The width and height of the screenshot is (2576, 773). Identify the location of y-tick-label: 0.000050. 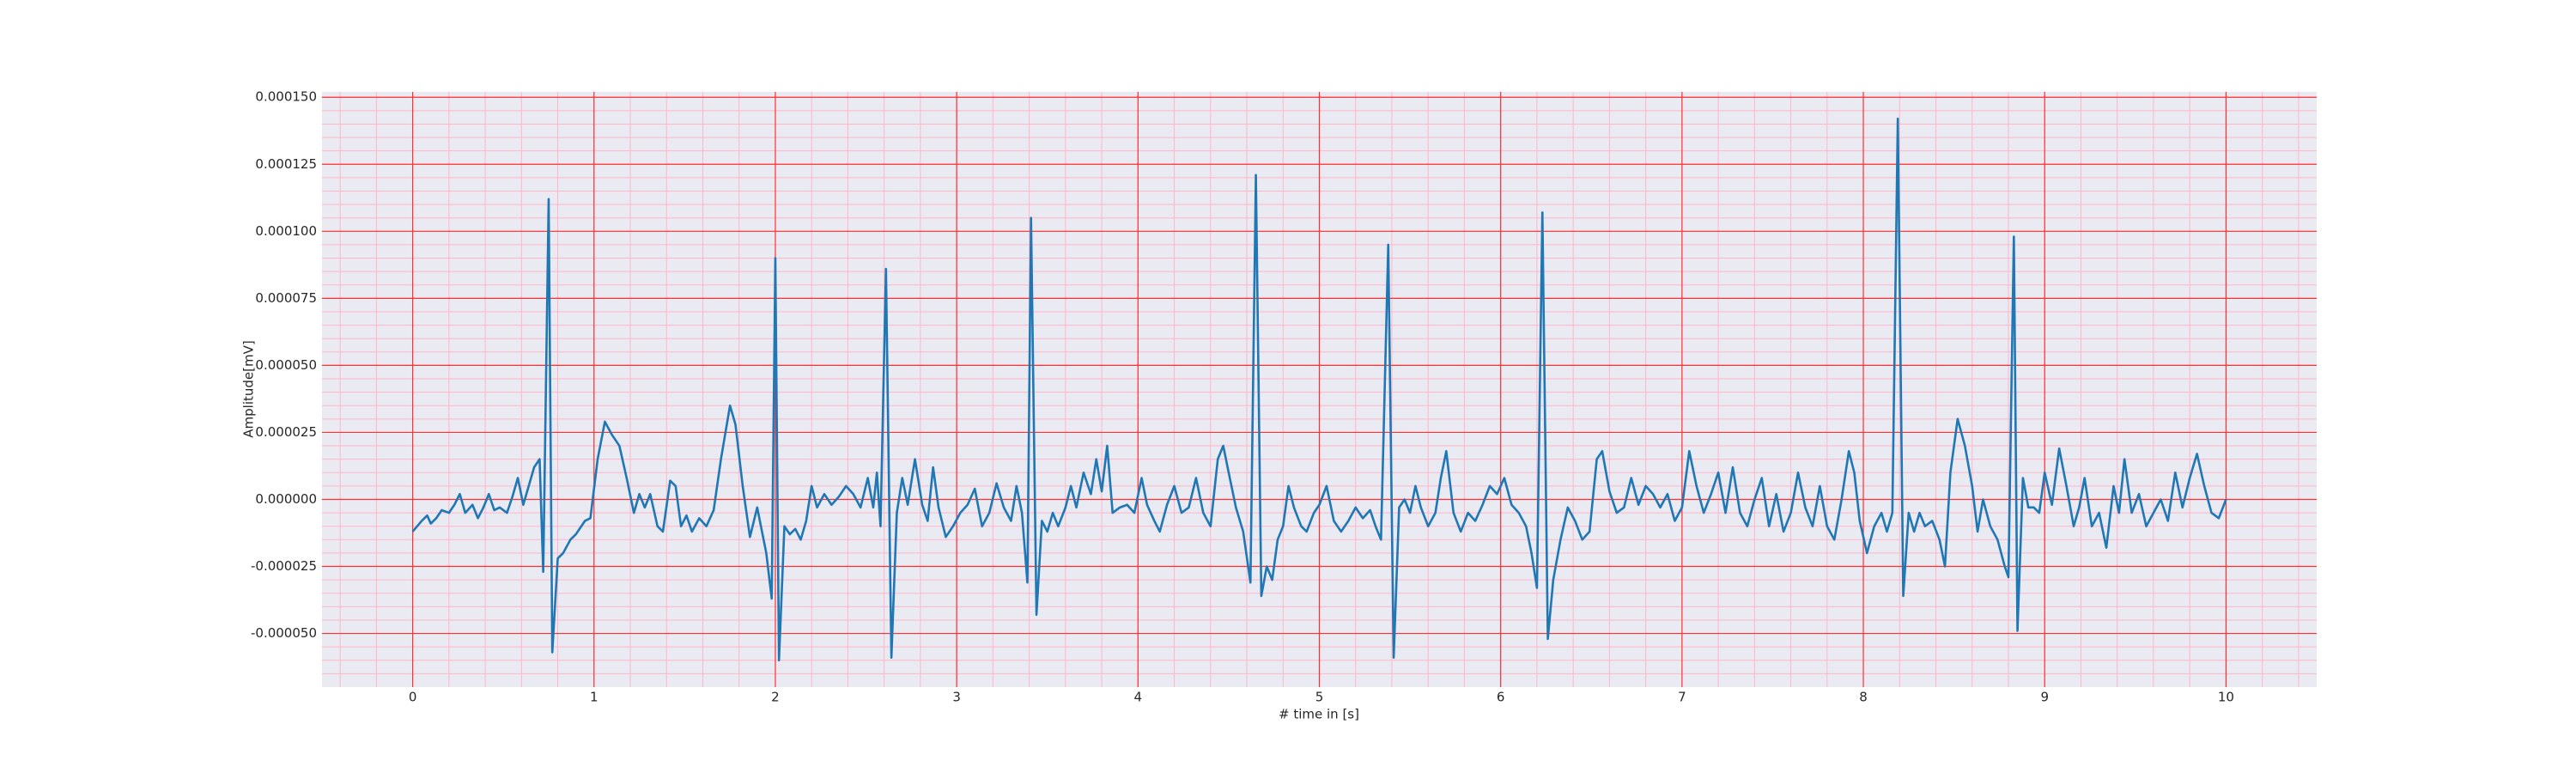
(286, 365).